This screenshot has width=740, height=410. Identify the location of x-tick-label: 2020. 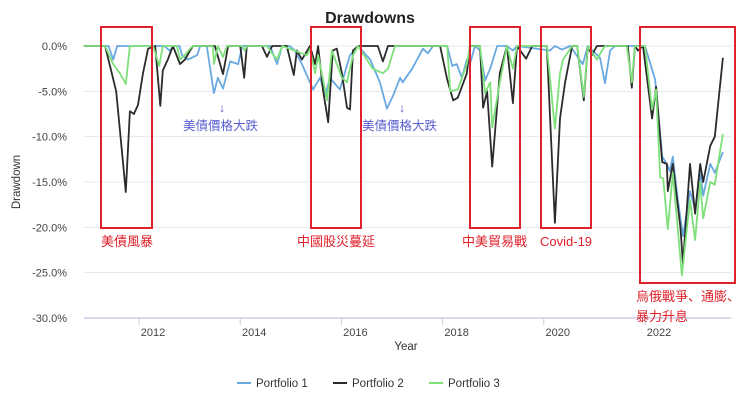
(558, 333).